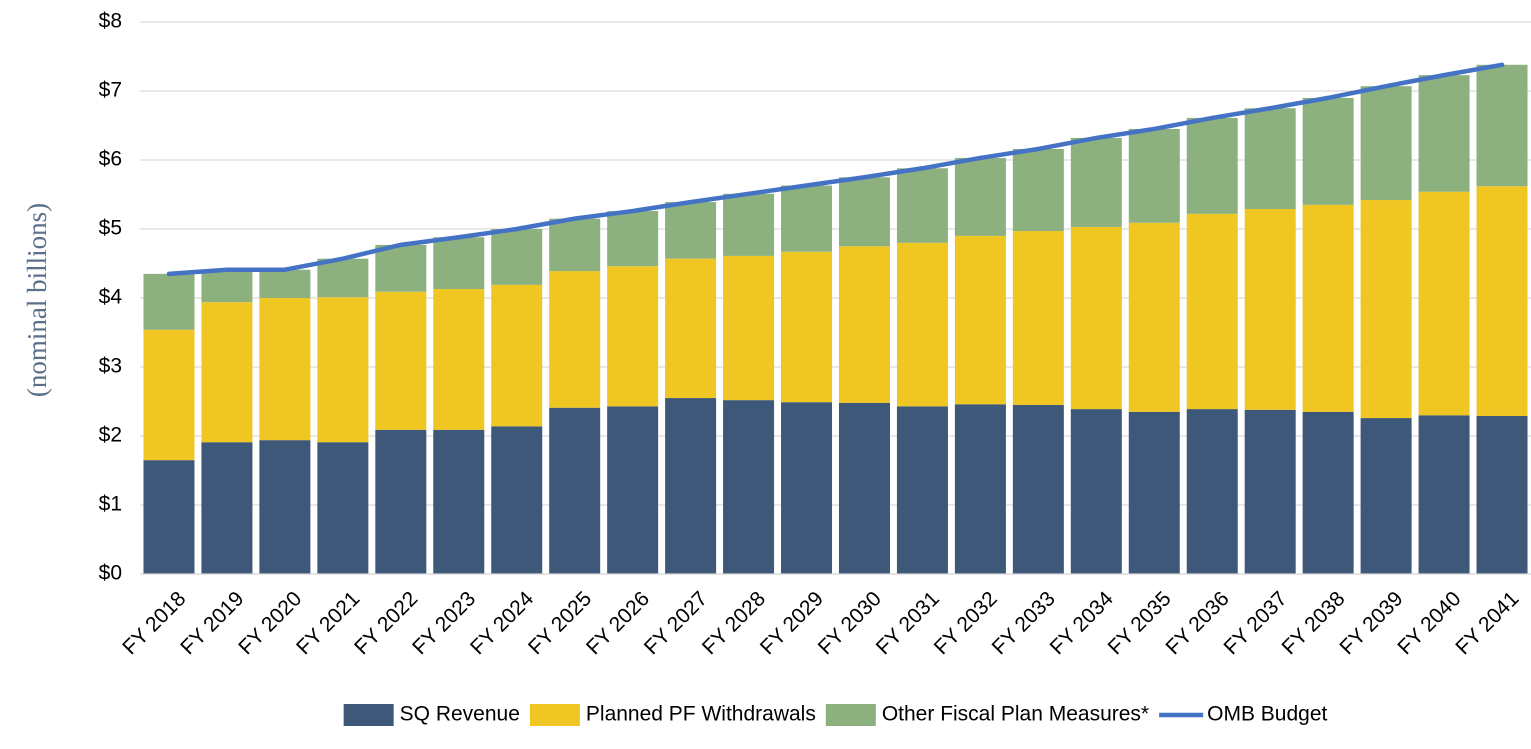 The image size is (1531, 749). What do you see at coordinates (110, 228) in the screenshot?
I see `y-tick-label: $5` at bounding box center [110, 228].